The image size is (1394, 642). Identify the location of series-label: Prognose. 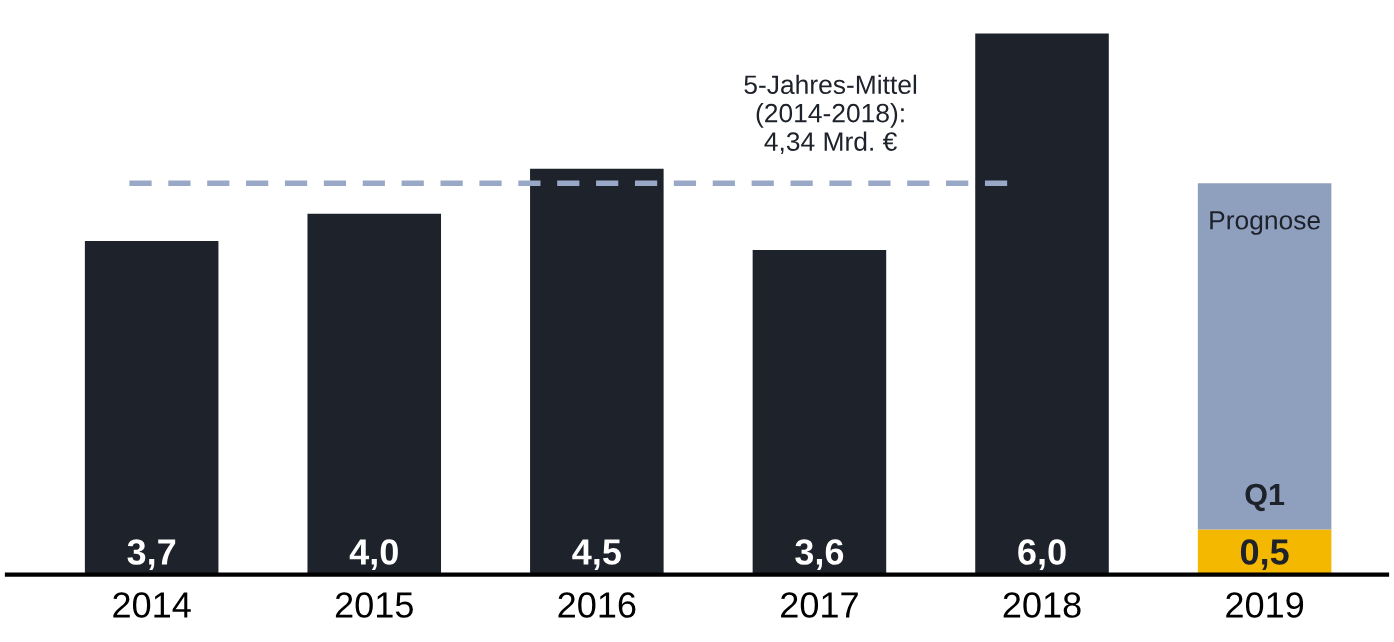
(1265, 223).